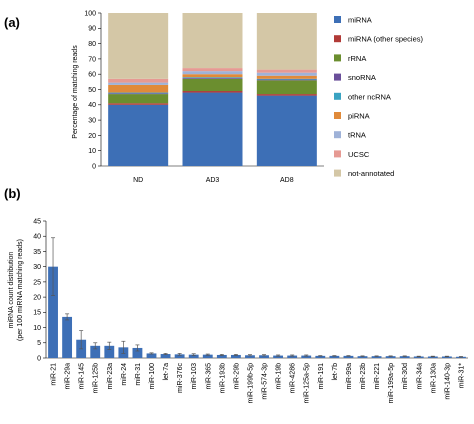 This screenshot has width=474, height=424. What do you see at coordinates (37, 282) in the screenshot?
I see `y-tick-label-b: 25` at bounding box center [37, 282].